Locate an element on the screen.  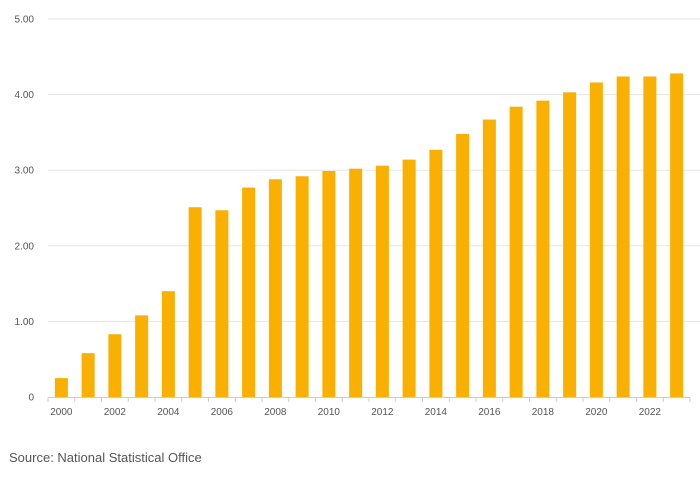
bar-2014 is located at coordinates (436, 273).